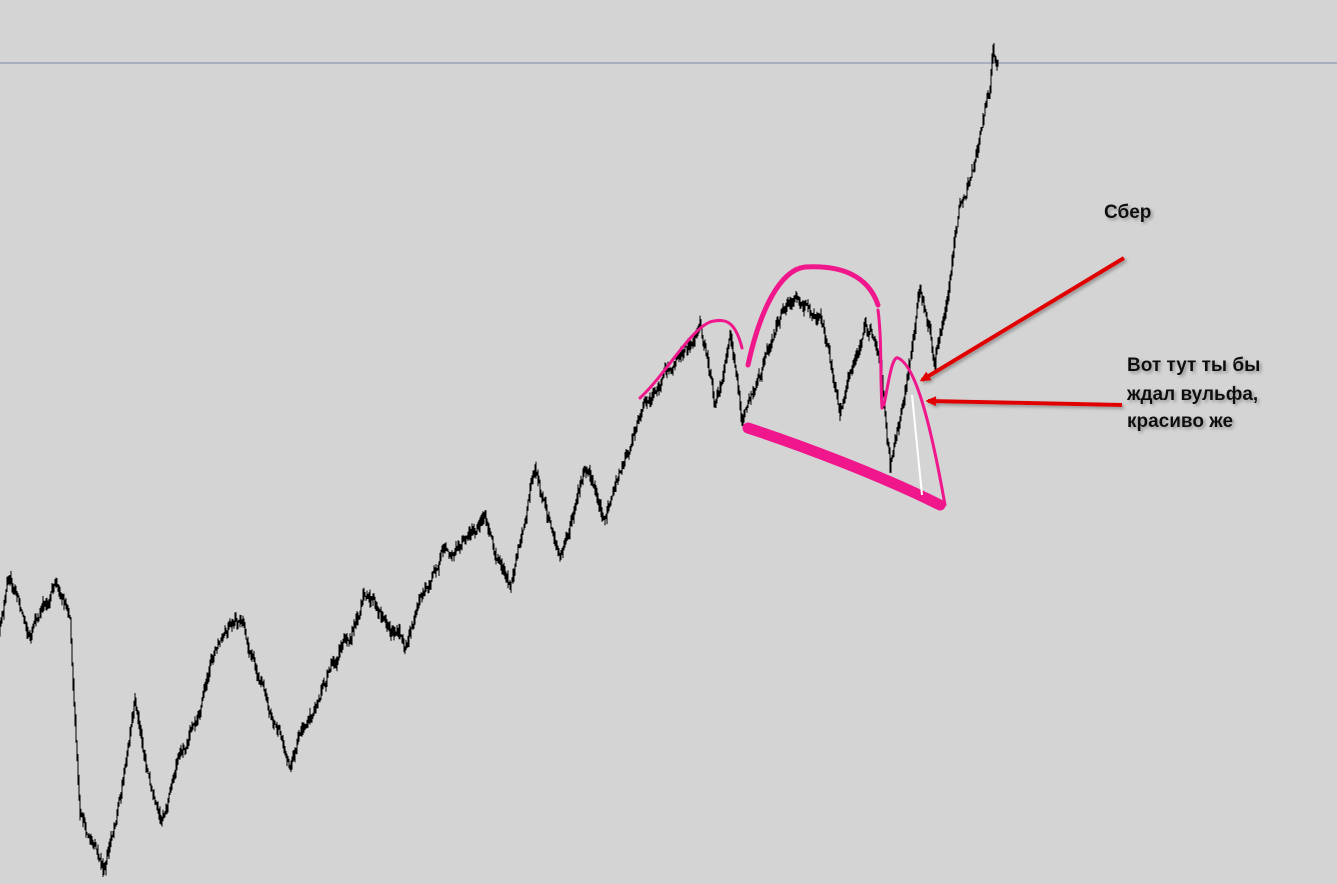 The width and height of the screenshot is (1337, 884). Describe the element at coordinates (1193, 365) in the screenshot. I see `note-line: Вот тут ты бы` at that location.